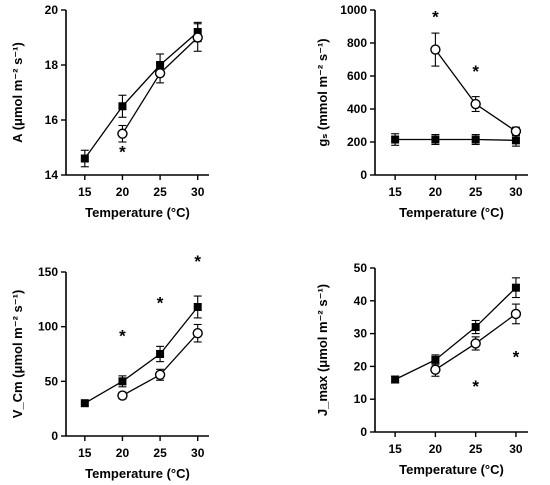 The image size is (550, 485). Describe the element at coordinates (17, 92) in the screenshot. I see `y-axis-title: A (μmol m⁻² s⁻¹)` at that location.